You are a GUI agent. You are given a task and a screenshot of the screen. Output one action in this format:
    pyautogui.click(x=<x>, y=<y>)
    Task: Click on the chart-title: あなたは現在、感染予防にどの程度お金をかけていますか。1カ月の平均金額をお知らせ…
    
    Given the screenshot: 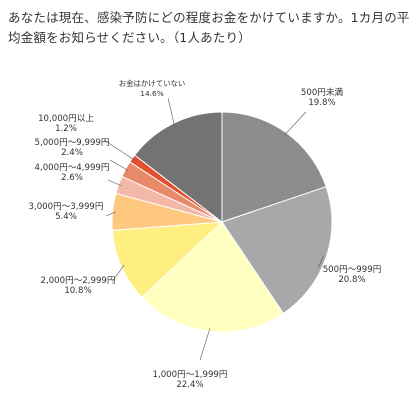 What is the action you would take?
    pyautogui.click(x=209, y=27)
    